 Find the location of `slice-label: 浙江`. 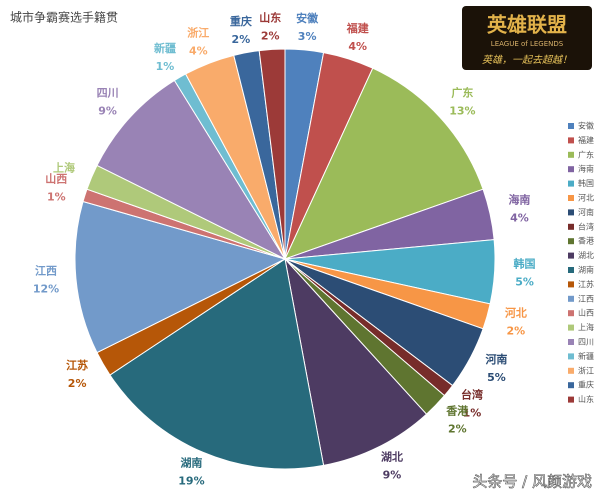

slice-label: 浙江 is located at coordinates (198, 33).